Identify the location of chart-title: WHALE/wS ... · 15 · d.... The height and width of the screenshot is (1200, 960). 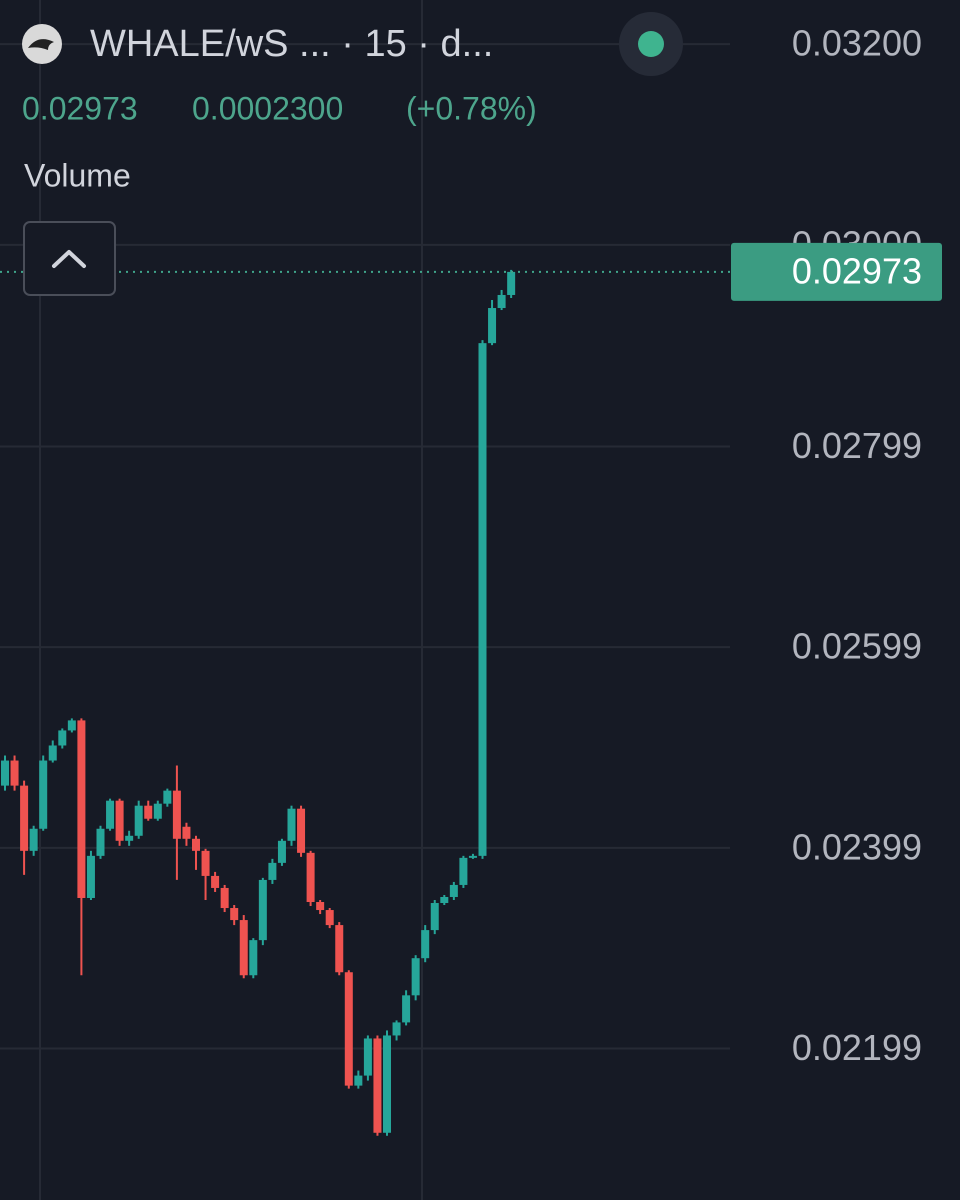
(291, 44).